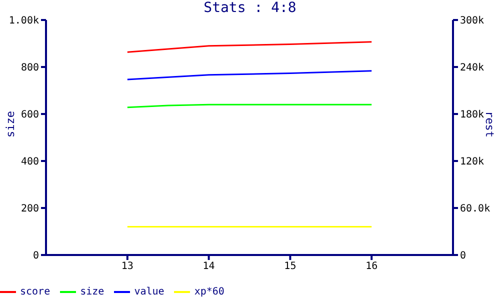 This screenshot has width=500, height=300. Describe the element at coordinates (92, 292) in the screenshot. I see `legend-label: size` at that location.